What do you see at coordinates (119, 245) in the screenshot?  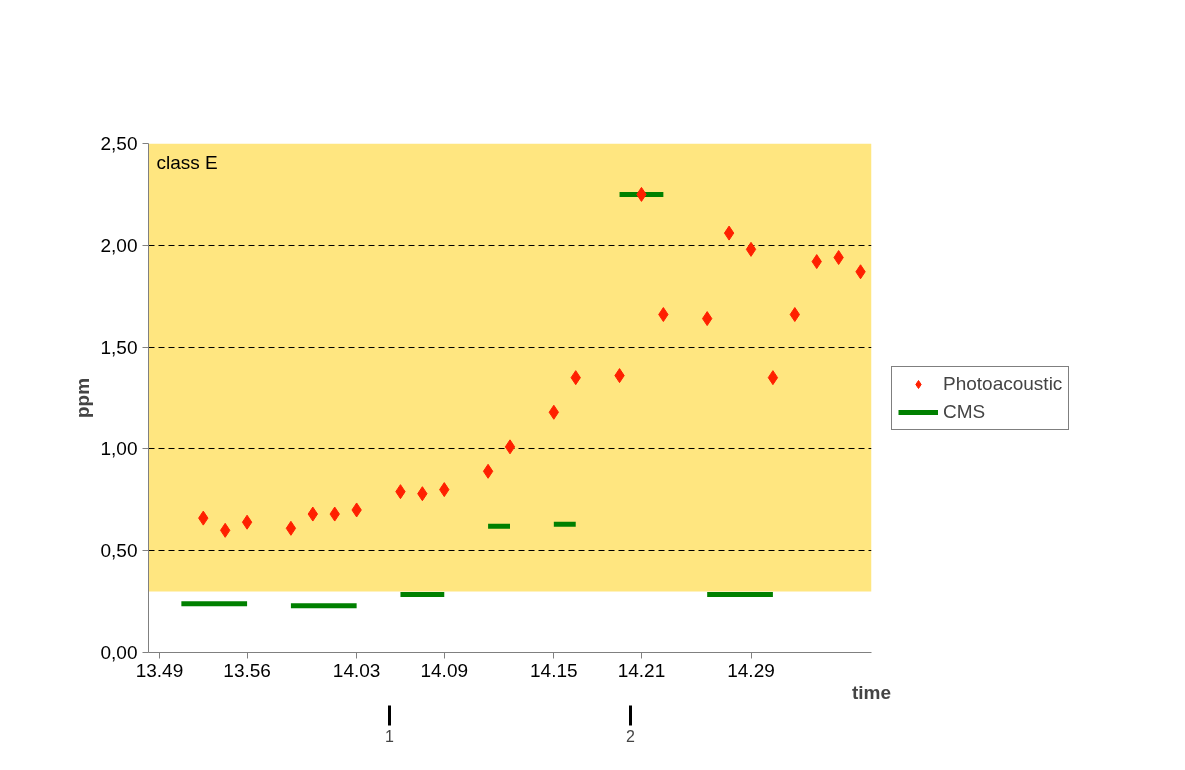 I see `y-tick-label: 2,00` at bounding box center [119, 245].